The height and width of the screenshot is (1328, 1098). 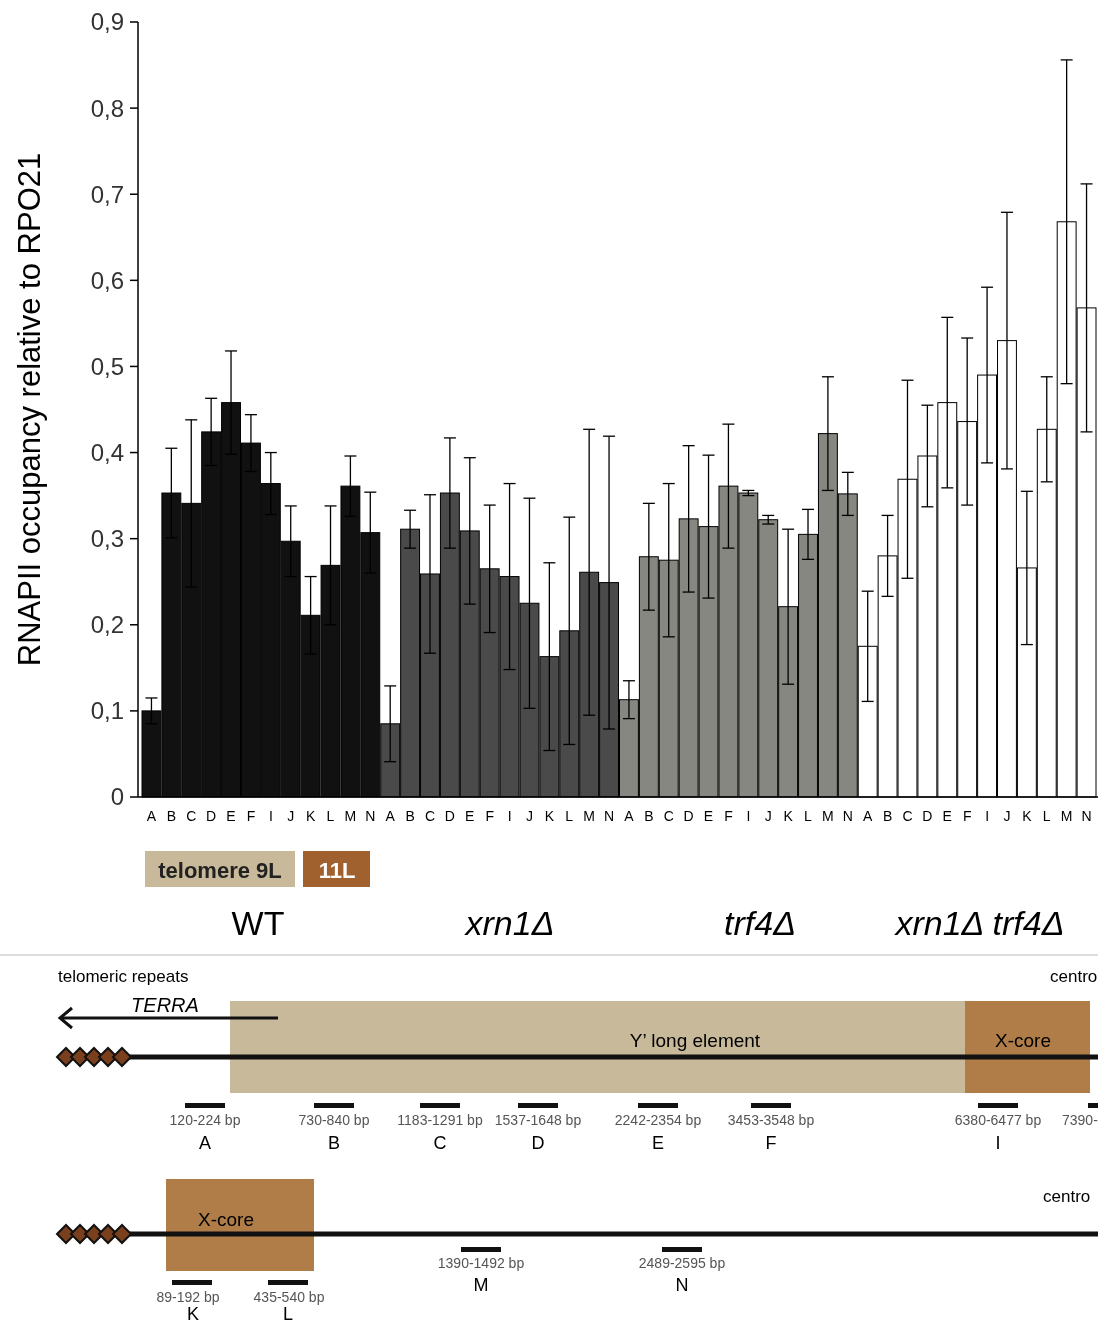 I want to click on text: 89-192 bp, so click(x=188, y=1297).